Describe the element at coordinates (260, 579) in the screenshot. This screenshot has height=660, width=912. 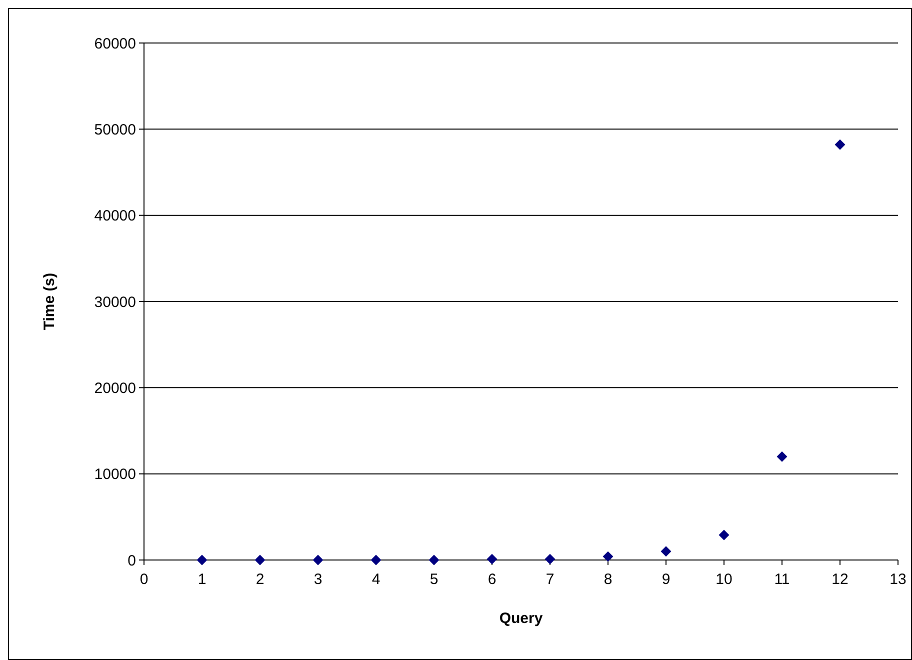
I see `x-tick-label: 2` at that location.